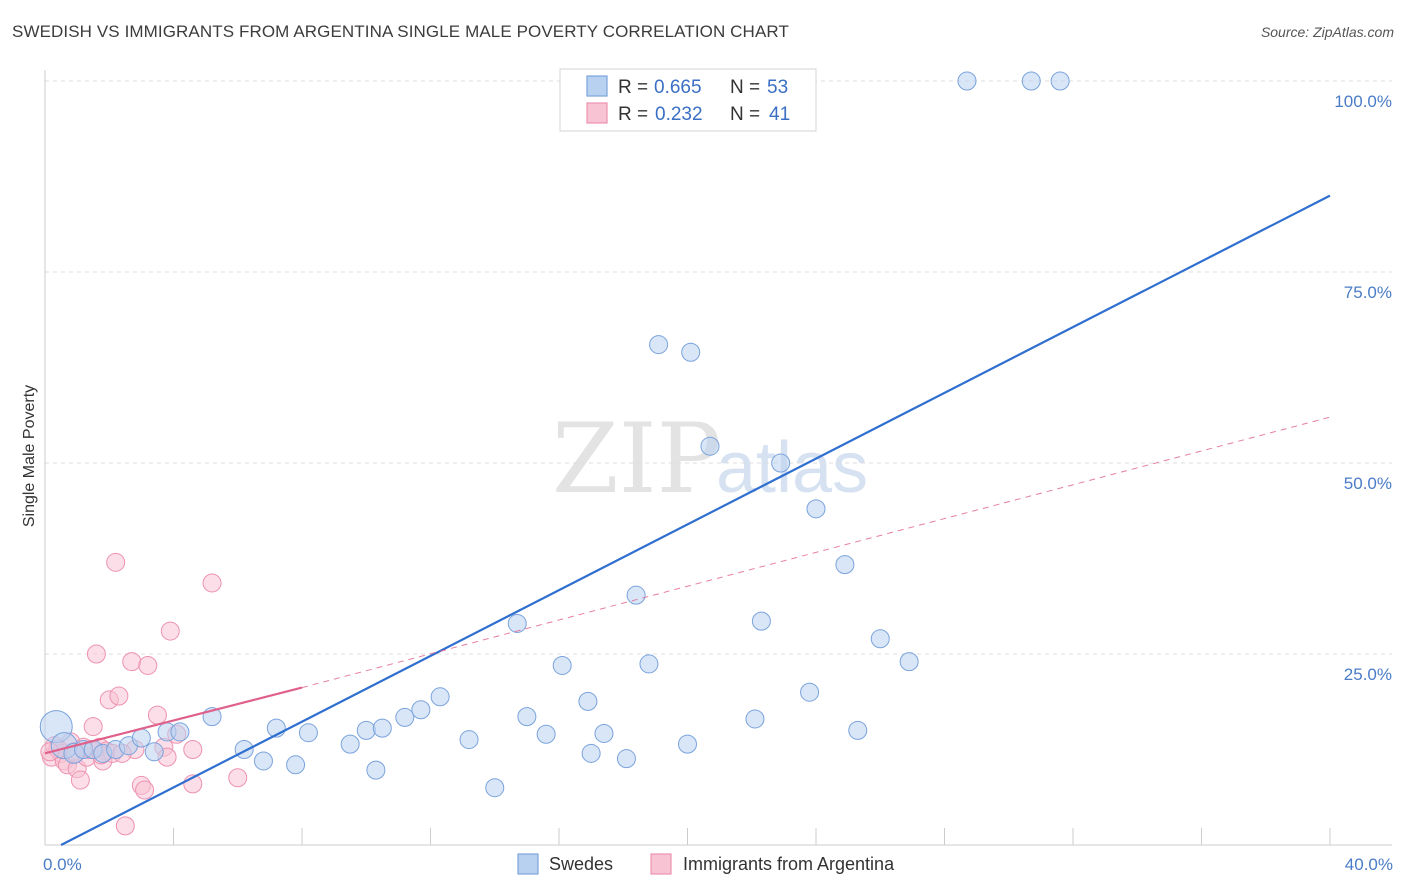  Describe the element at coordinates (777, 87) in the screenshot. I see `legend-n-value-swedes: 53` at that location.